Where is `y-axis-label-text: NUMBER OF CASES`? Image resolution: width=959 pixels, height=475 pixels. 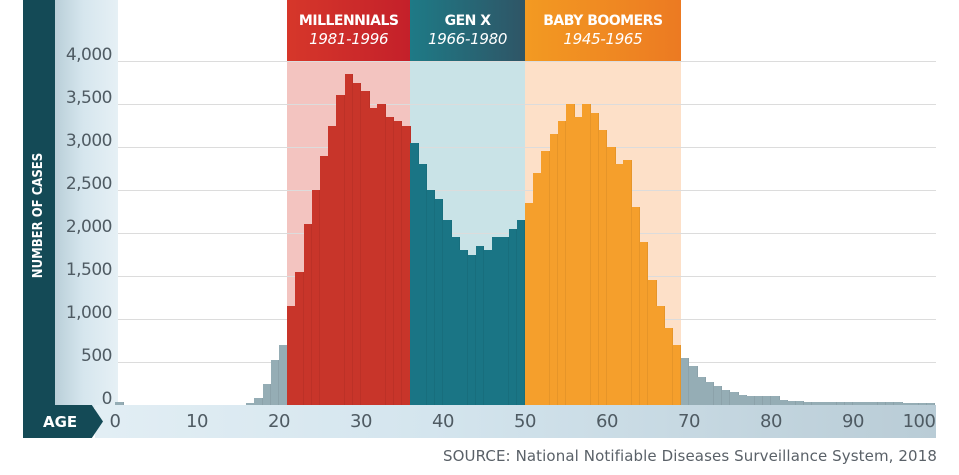
y-axis-label-text: NUMBER OF CASES is located at coordinates (39, 215).